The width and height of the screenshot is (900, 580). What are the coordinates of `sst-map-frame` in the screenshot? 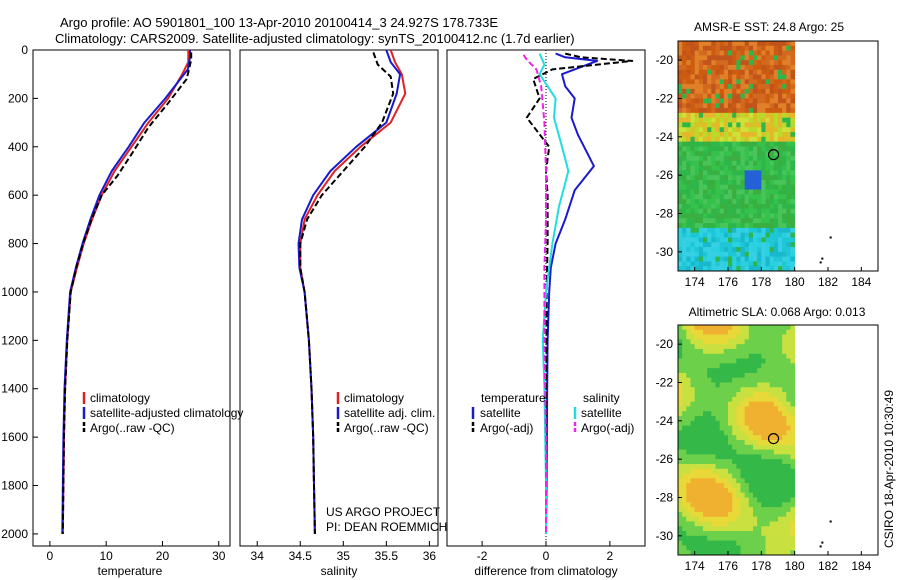 It's located at (778, 156).